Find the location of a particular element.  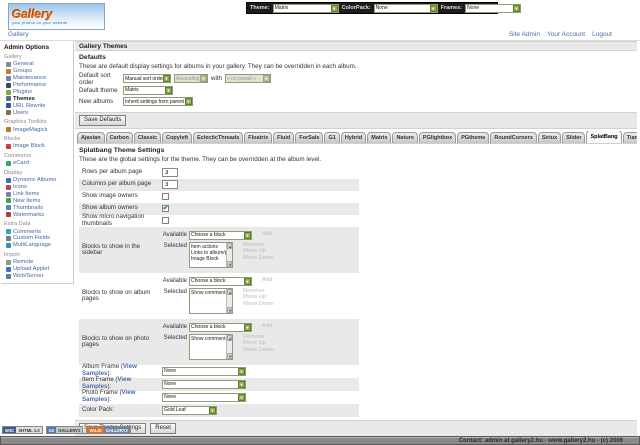

tab-siriux: Siriux is located at coordinates (549, 137).